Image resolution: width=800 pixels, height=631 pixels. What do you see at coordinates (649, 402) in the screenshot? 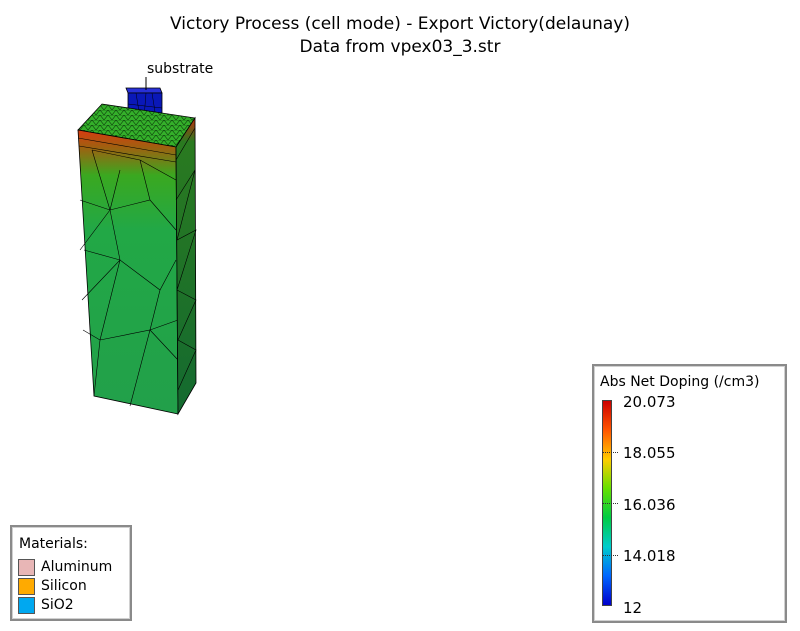
I see `colorbar-tick-label: 20.073` at bounding box center [649, 402].